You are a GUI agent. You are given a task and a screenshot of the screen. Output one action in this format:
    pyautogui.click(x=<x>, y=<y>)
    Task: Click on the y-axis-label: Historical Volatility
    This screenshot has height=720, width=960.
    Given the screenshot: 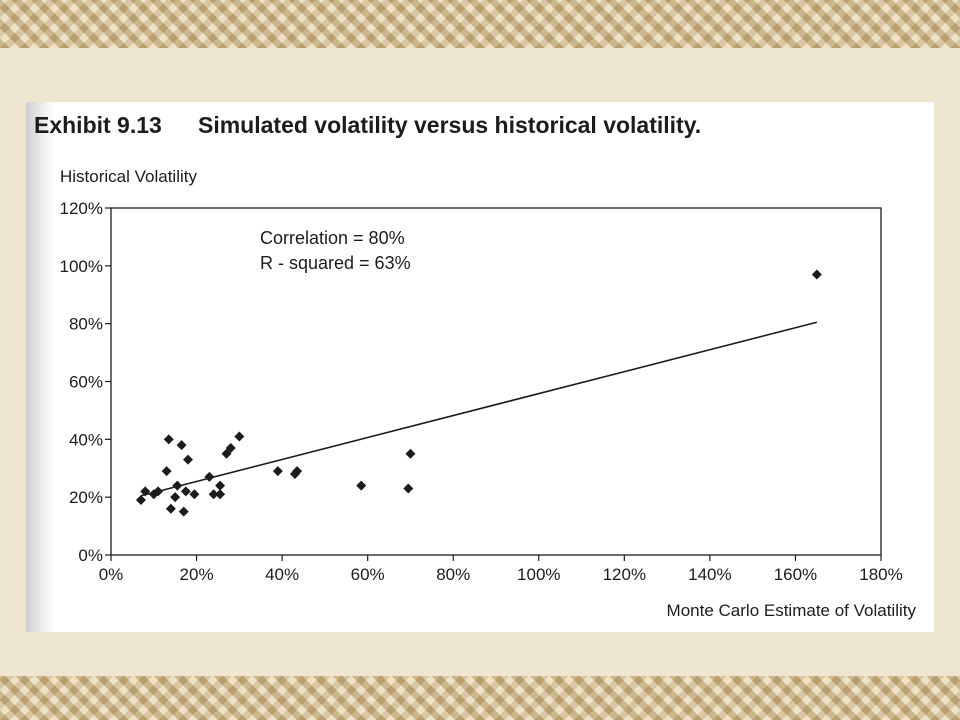 What is the action you would take?
    pyautogui.click(x=128, y=176)
    